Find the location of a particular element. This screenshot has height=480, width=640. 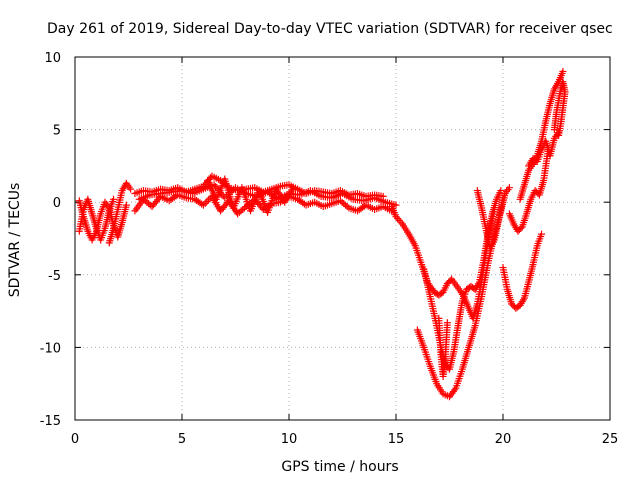

x-tick-labels: 0 5 10 15 20 25 is located at coordinates (344, 439).